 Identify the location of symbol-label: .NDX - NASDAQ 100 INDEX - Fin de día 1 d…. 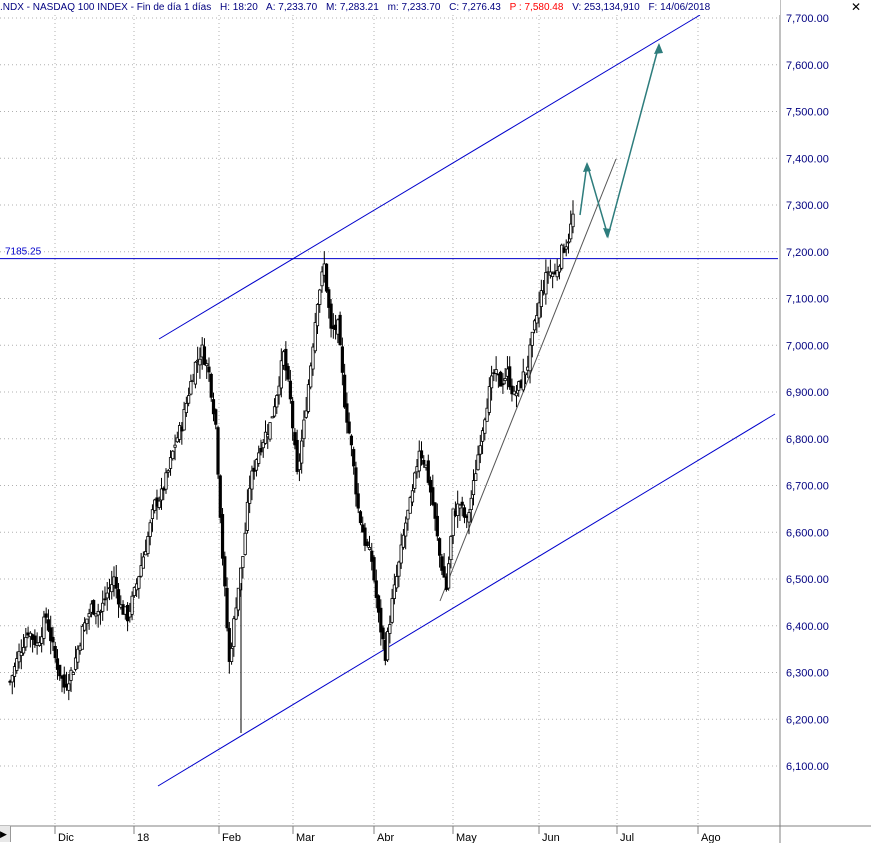
(106, 7).